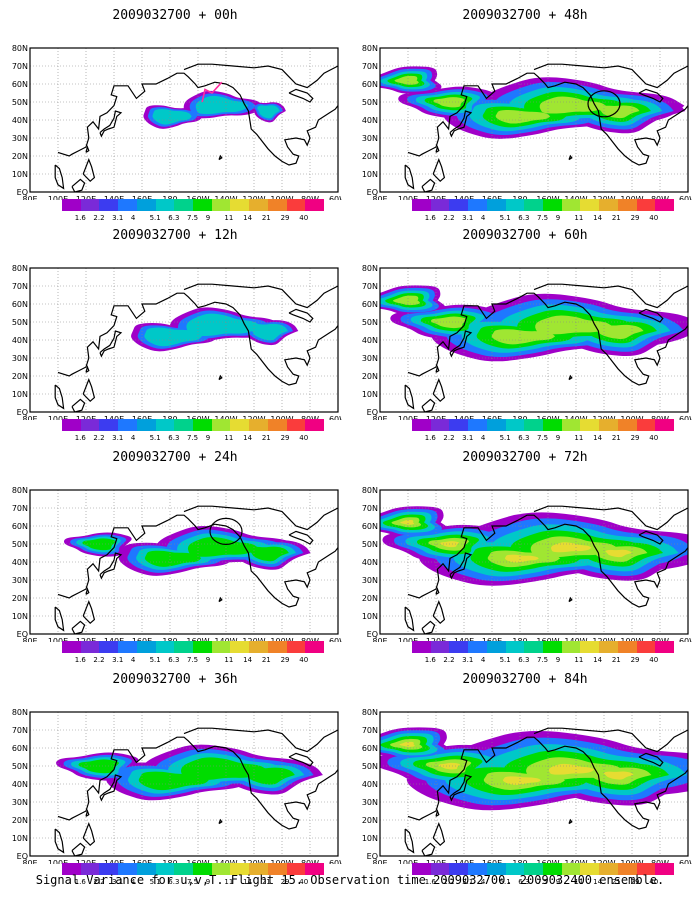 This screenshot has width=700, height=900. Describe the element at coordinates (281, 197) in the screenshot. I see `lon-label: 100W` at that location.